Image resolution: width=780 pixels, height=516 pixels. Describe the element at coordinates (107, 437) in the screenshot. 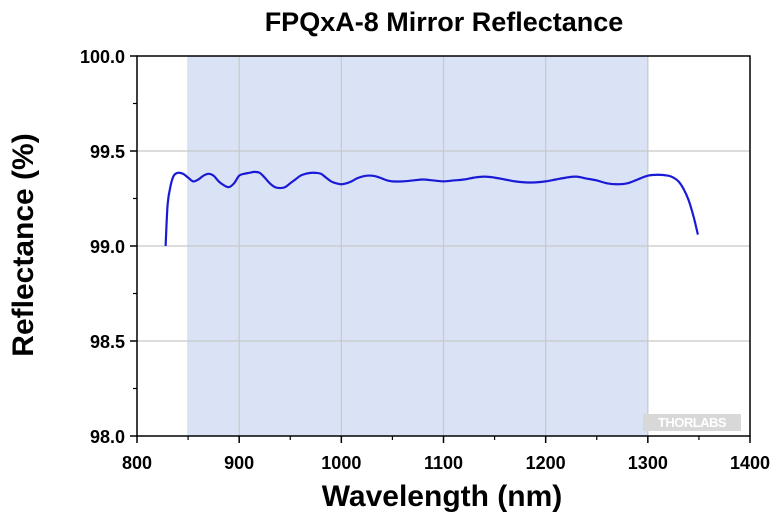

I see `y-tick-label: 98.0` at that location.